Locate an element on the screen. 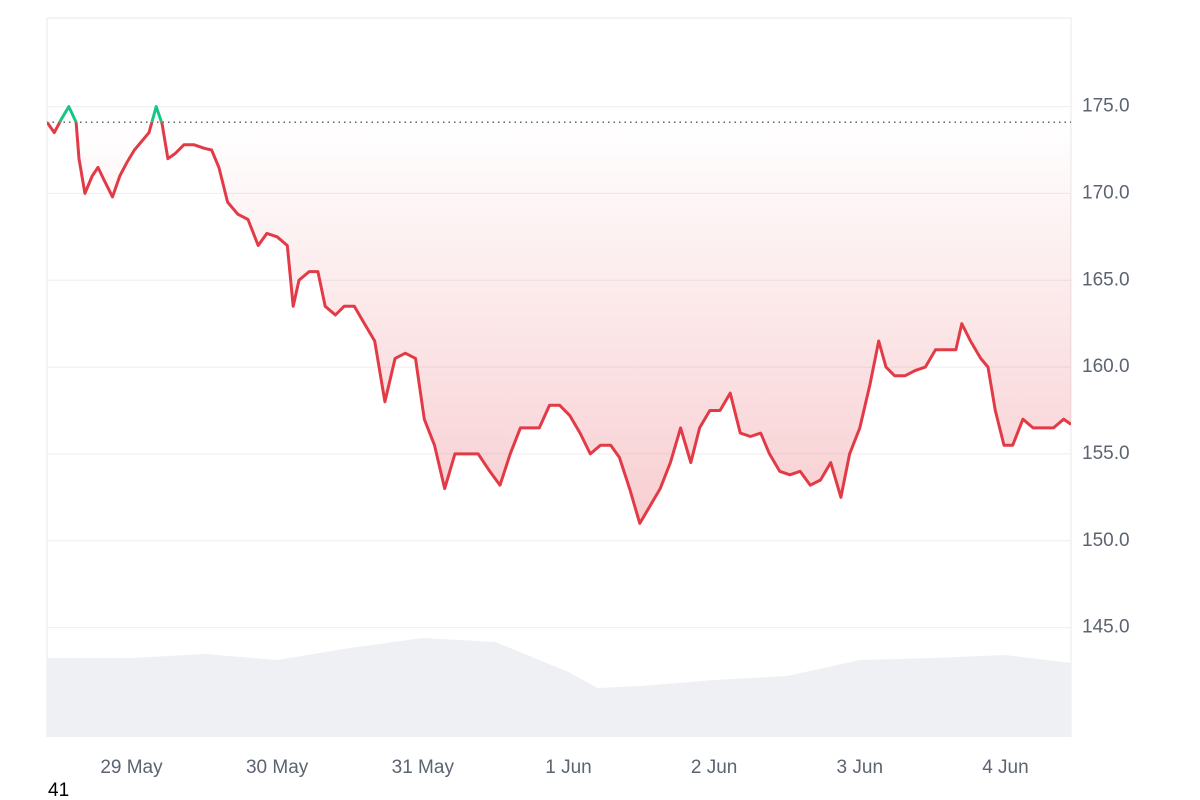  x-tick-label: 29 May is located at coordinates (131, 767).